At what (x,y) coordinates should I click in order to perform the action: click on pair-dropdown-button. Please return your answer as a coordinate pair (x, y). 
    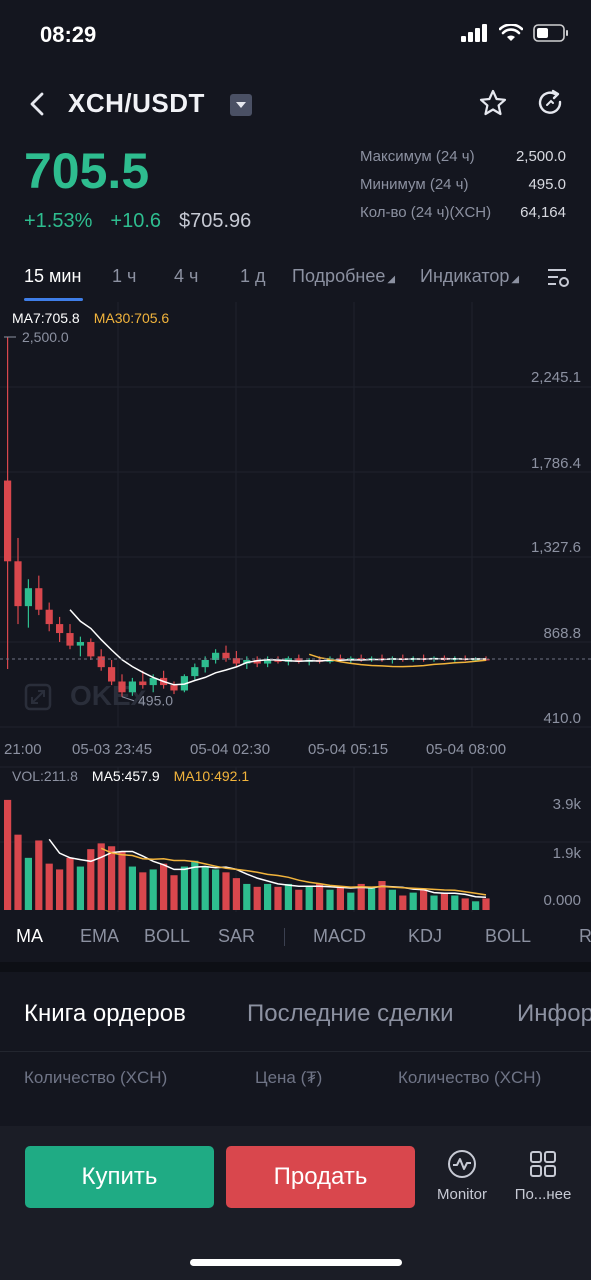
    Looking at the image, I should click on (241, 105).